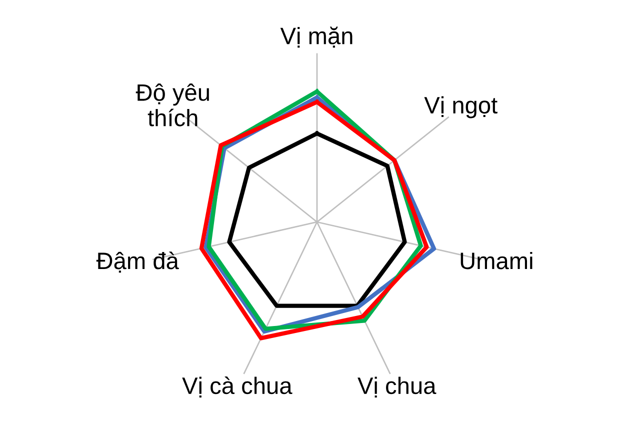 Image resolution: width=634 pixels, height=427 pixels. Describe the element at coordinates (496, 261) in the screenshot. I see `spoke-label: Umami` at that location.